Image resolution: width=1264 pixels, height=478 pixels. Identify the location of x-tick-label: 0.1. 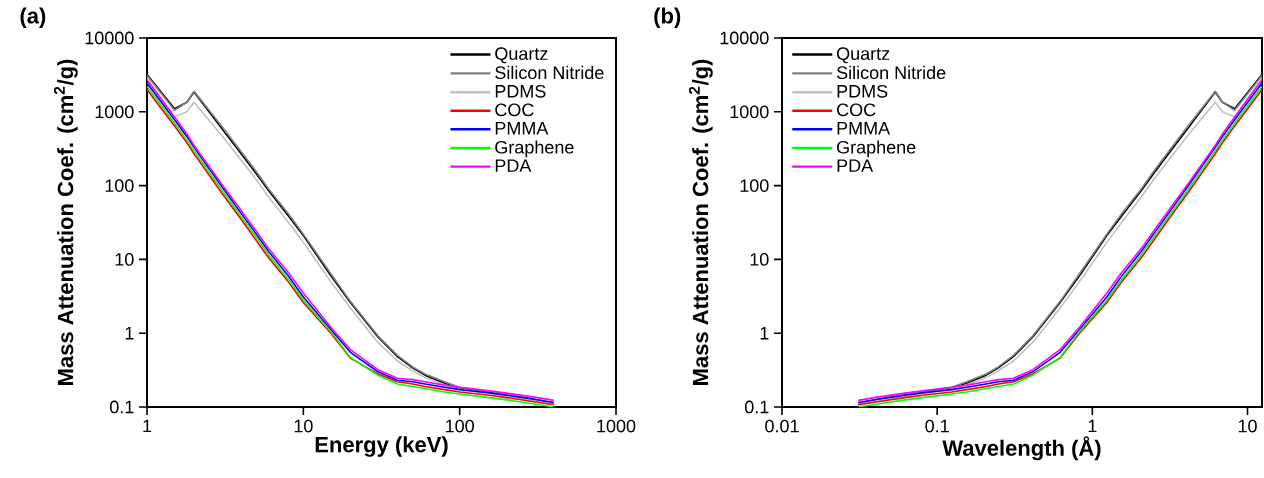
(937, 426).